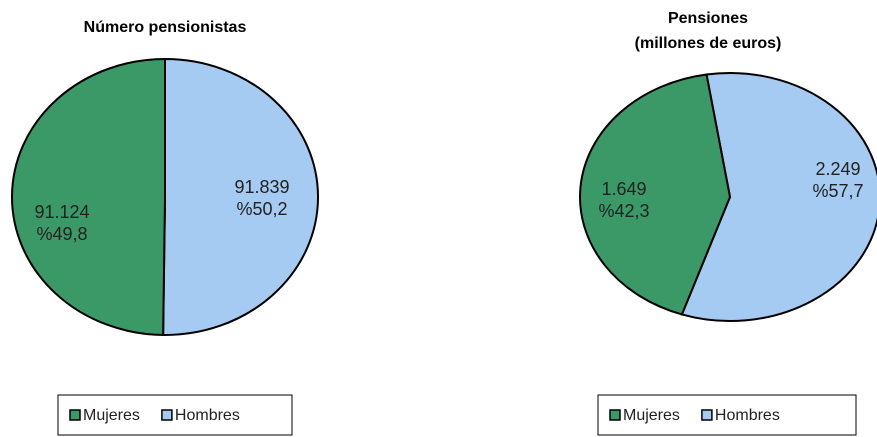 The image size is (877, 437). I want to click on value-label: 91.839, so click(261, 187).